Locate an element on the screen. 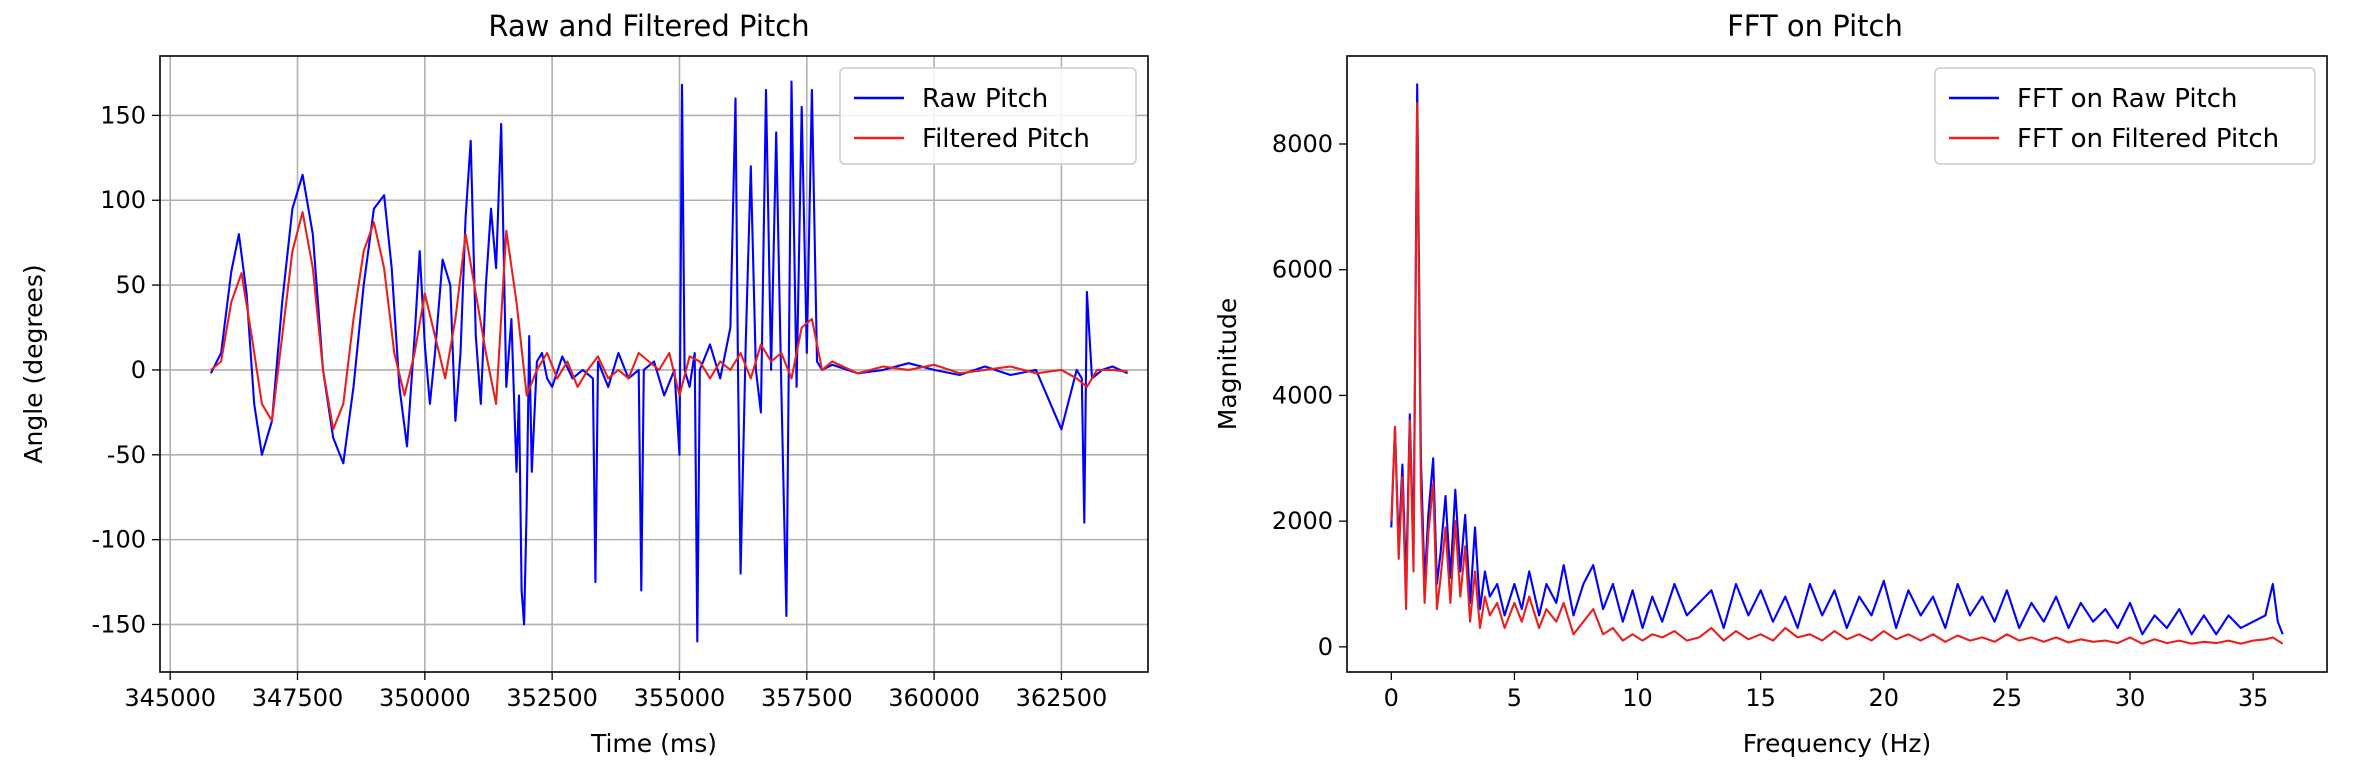 Image resolution: width=2364 pixels, height=772 pixels. x-tick-label: 360000 is located at coordinates (934, 698).